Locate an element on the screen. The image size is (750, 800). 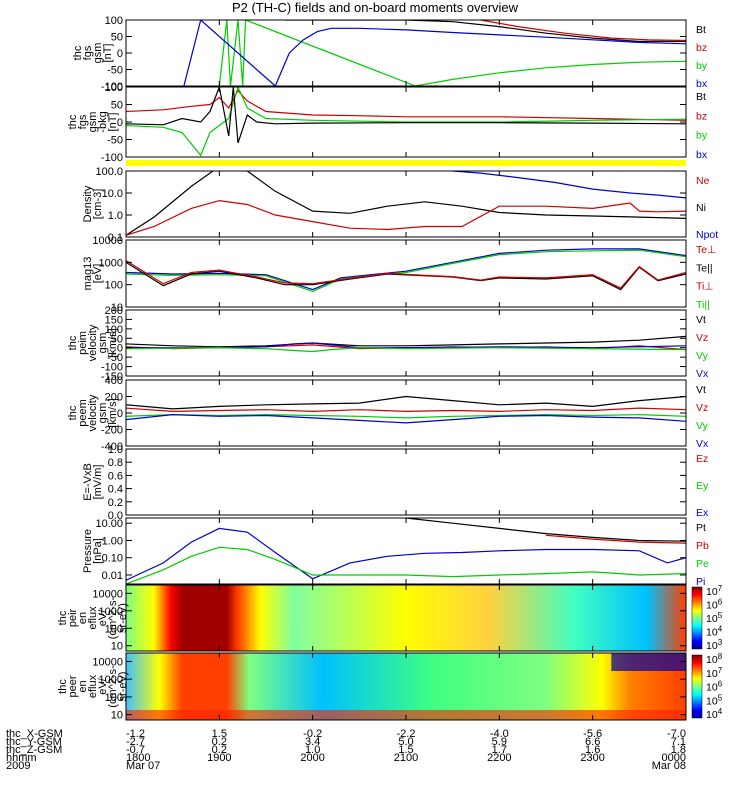
p7-ytick-label: 1.0 is located at coordinates (115, 450).